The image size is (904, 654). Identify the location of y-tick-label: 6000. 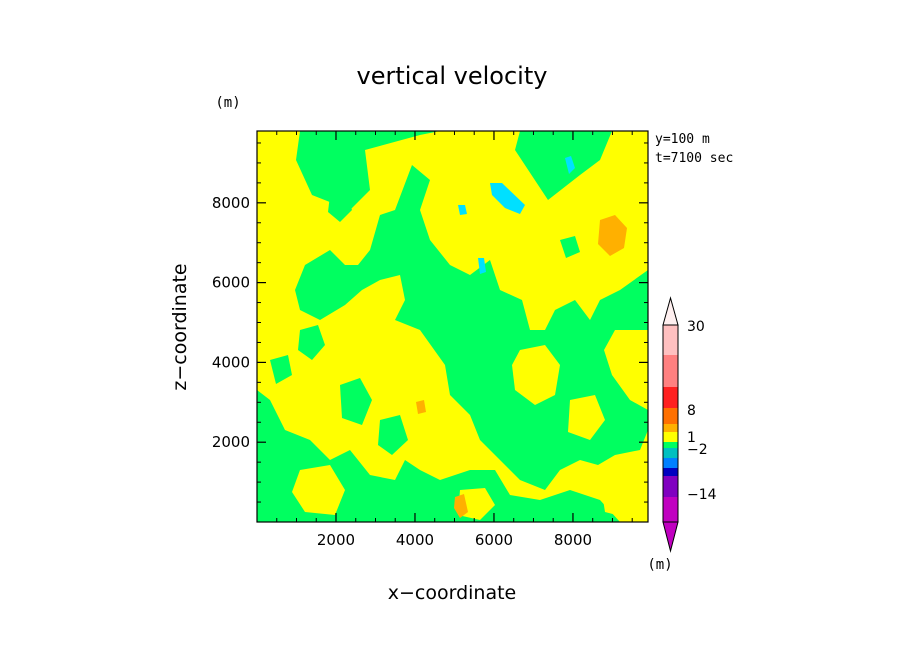
(231, 283).